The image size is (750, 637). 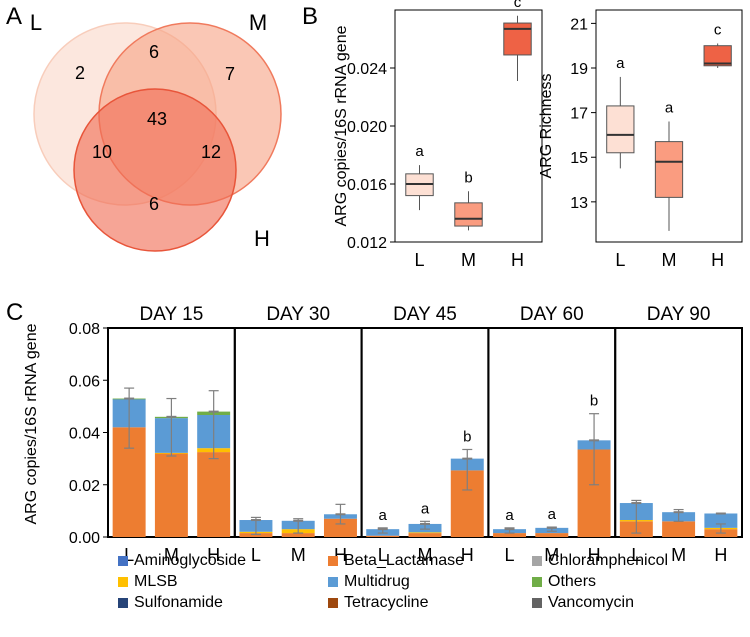 What do you see at coordinates (518, 5) in the screenshot?
I see `box1-significance-letter: c` at bounding box center [518, 5].